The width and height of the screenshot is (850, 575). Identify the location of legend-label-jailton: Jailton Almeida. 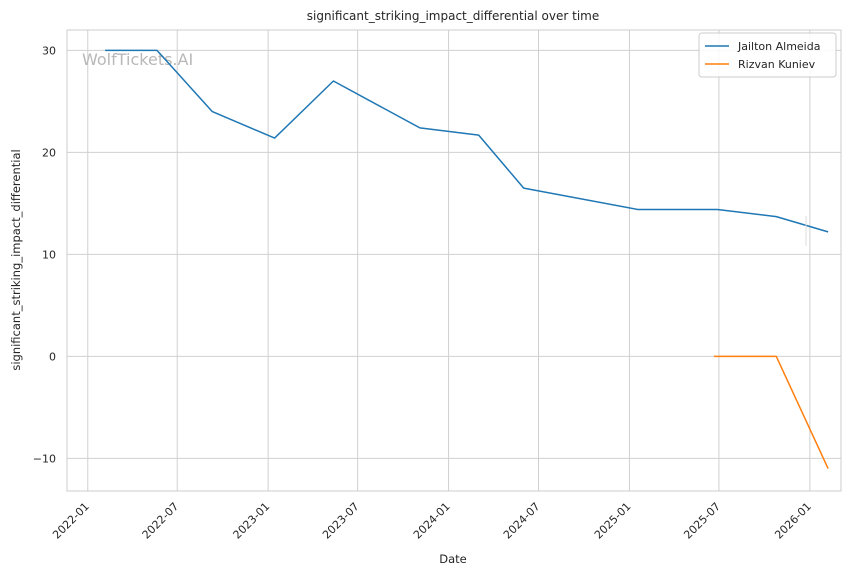
(778, 46).